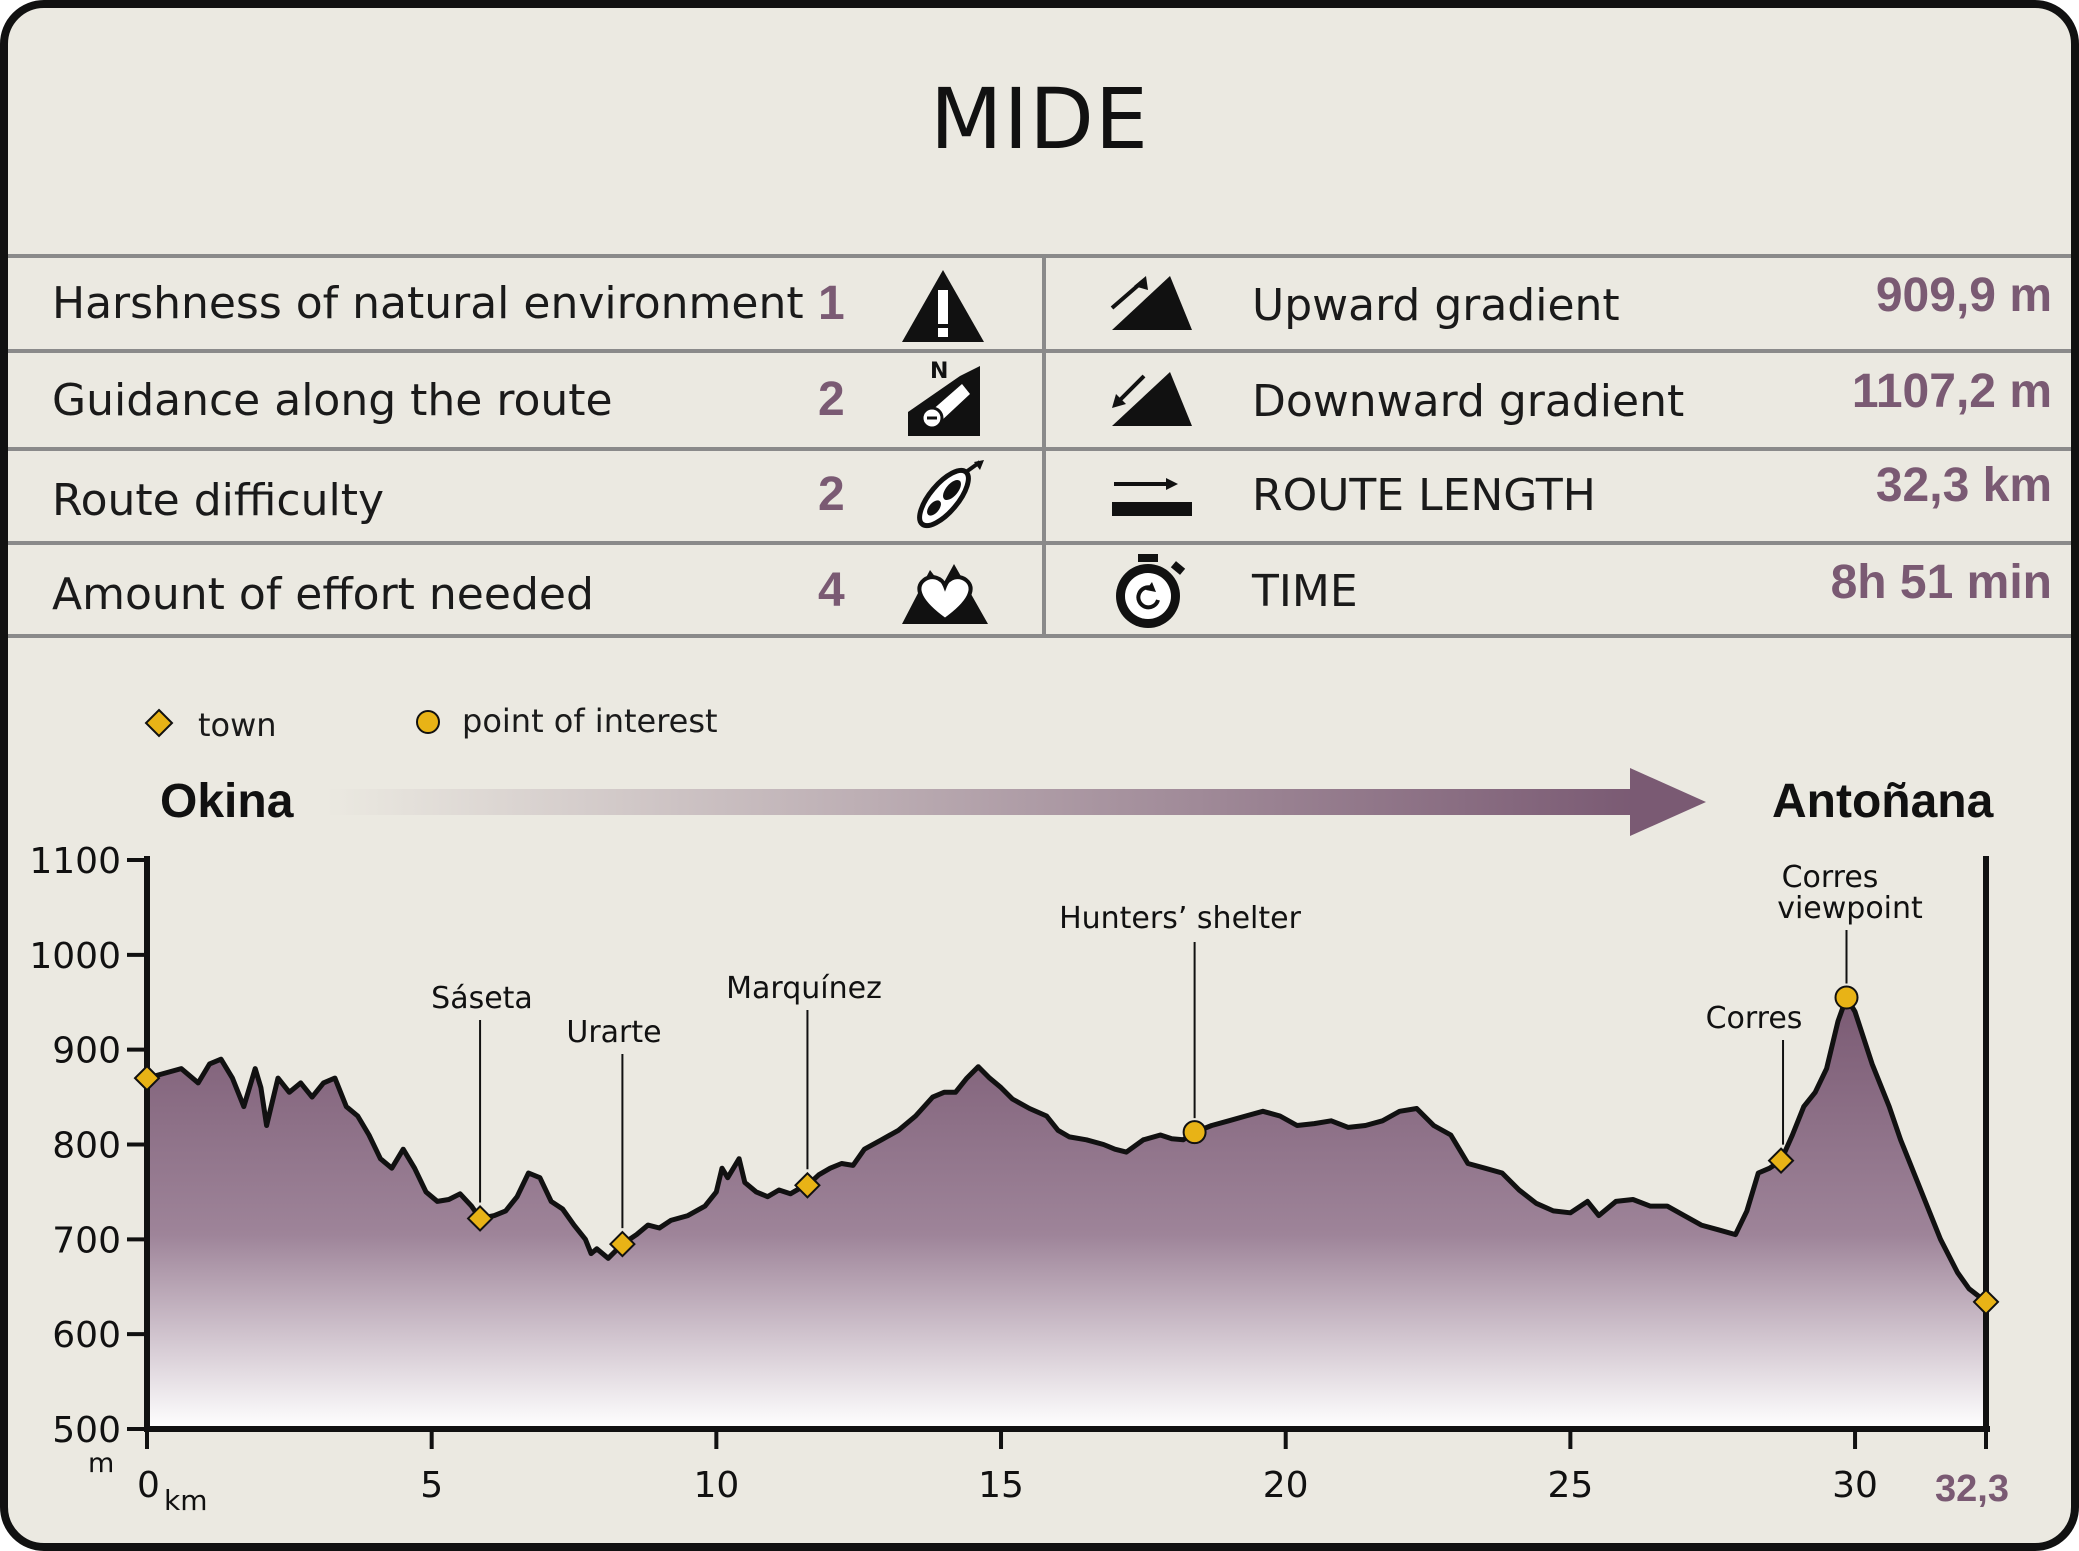 Image resolution: width=2079 pixels, height=1551 pixels. Describe the element at coordinates (159, 723) in the screenshot. I see `legend-town-marker` at that location.